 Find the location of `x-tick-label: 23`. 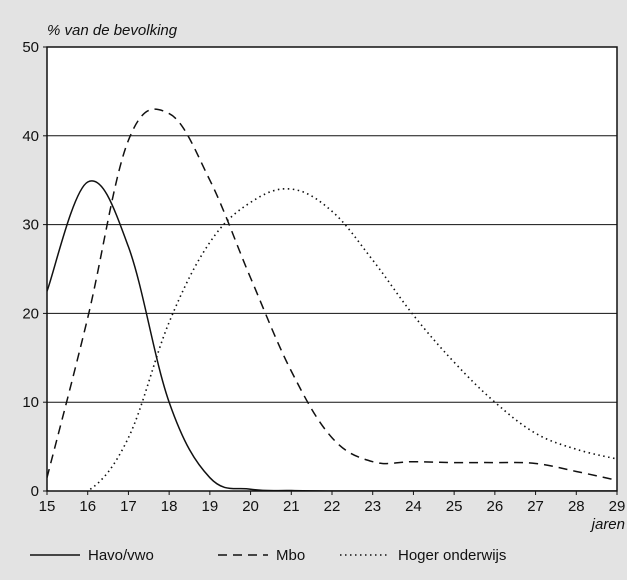

x-tick-label: 23 is located at coordinates (372, 506).